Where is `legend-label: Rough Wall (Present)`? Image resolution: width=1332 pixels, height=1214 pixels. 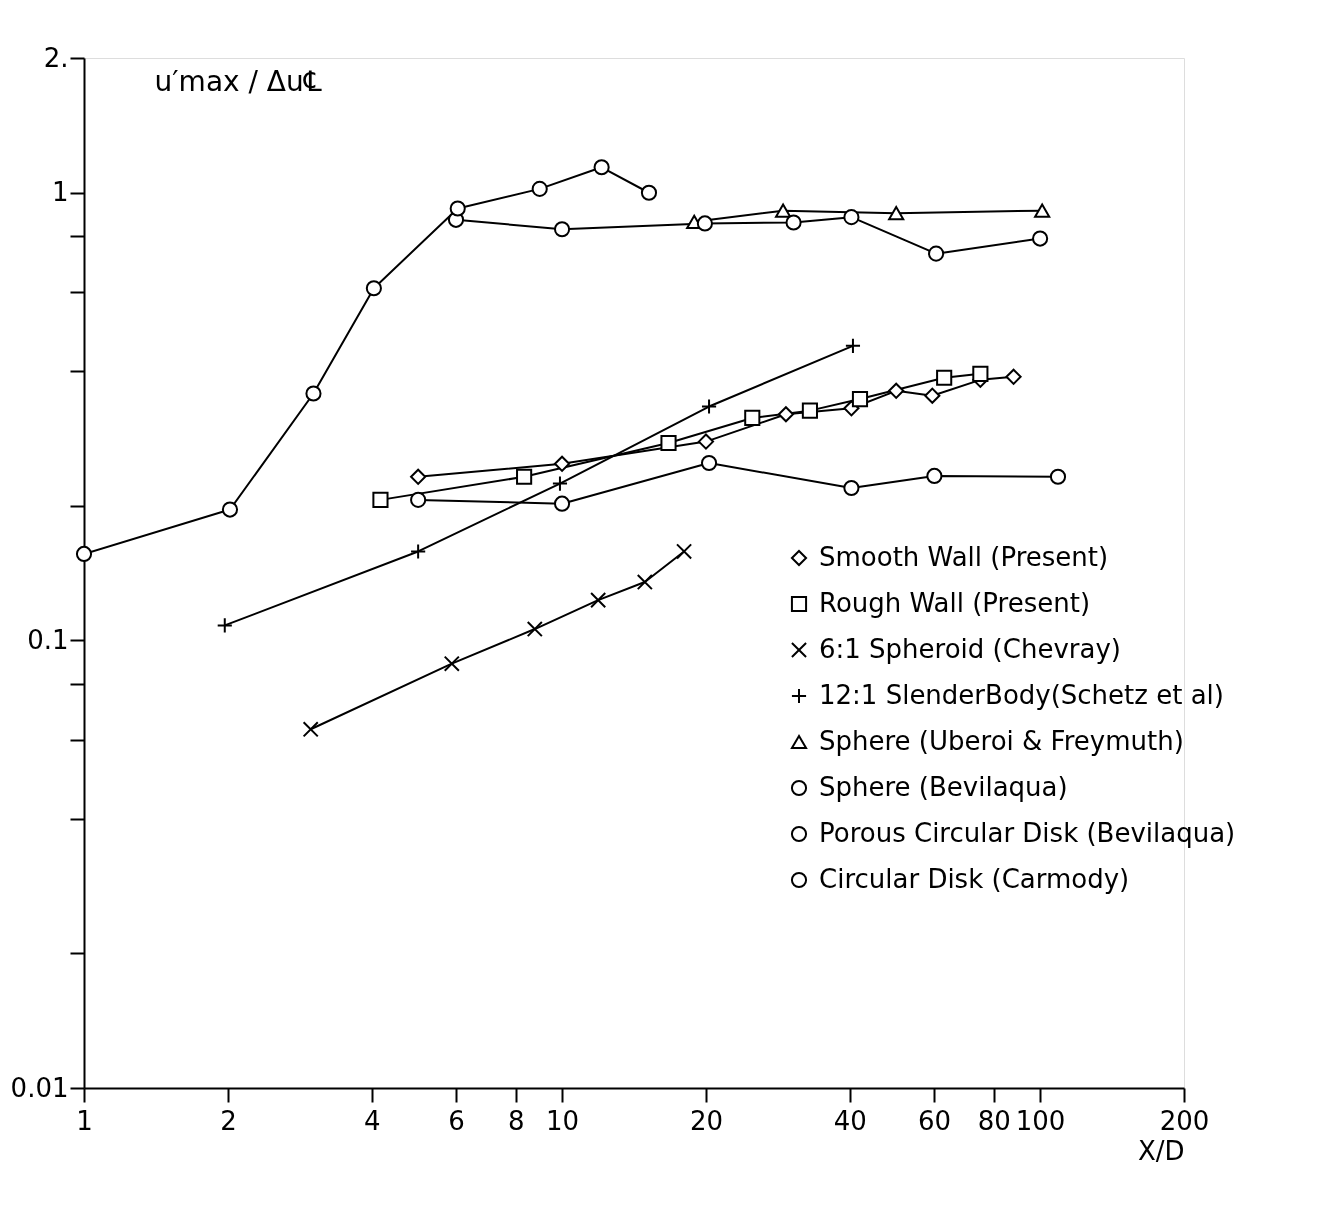
legend-label: Rough Wall (Present) is located at coordinates (955, 603).